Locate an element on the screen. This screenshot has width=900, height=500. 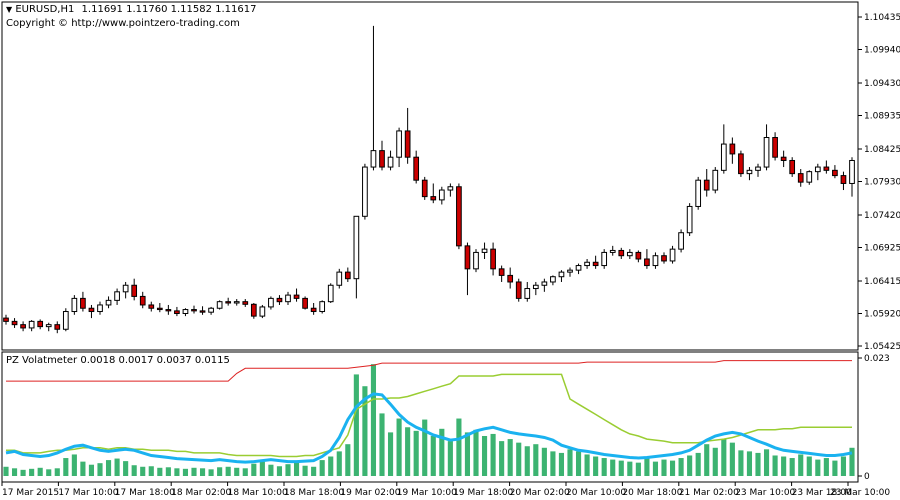
price-axis-label: 1.07930 is located at coordinates (882, 183).